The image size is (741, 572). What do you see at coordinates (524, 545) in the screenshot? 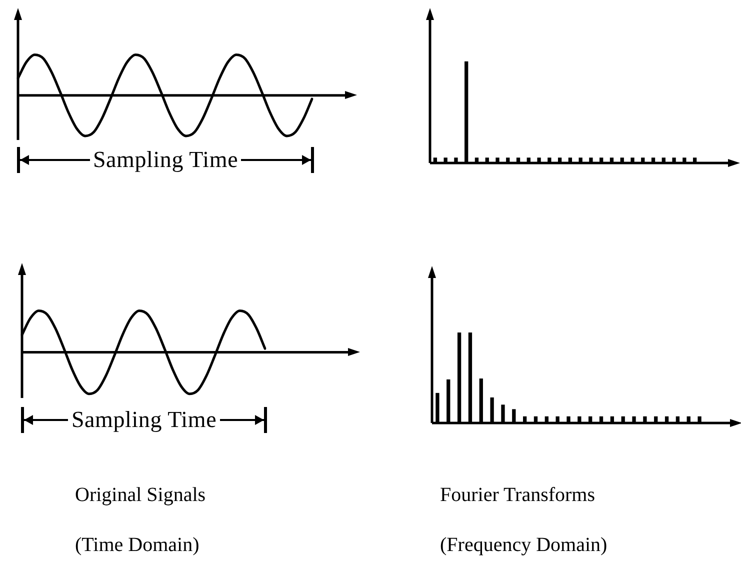
I see `text: (Frequency Domain)` at bounding box center [524, 545].